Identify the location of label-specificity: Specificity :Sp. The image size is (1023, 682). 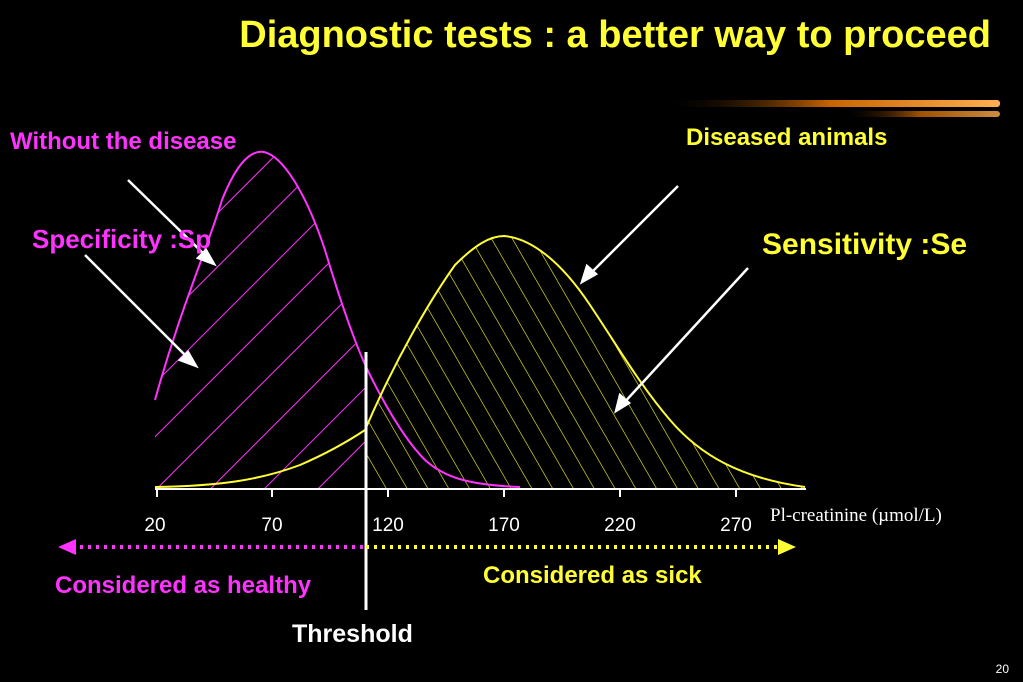
(122, 239).